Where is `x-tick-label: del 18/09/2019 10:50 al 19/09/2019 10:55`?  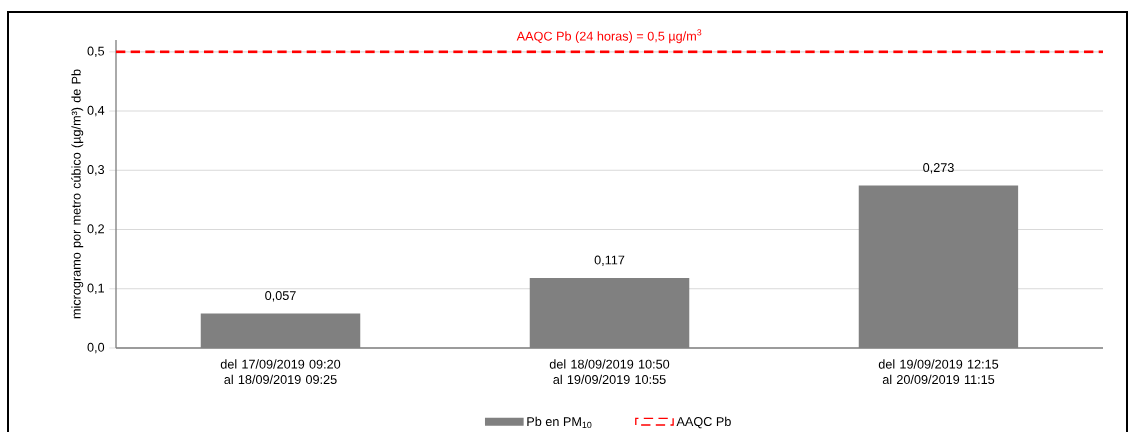 x-tick-label: del 18/09/2019 10:50 al 19/09/2019 10:55 is located at coordinates (609, 372).